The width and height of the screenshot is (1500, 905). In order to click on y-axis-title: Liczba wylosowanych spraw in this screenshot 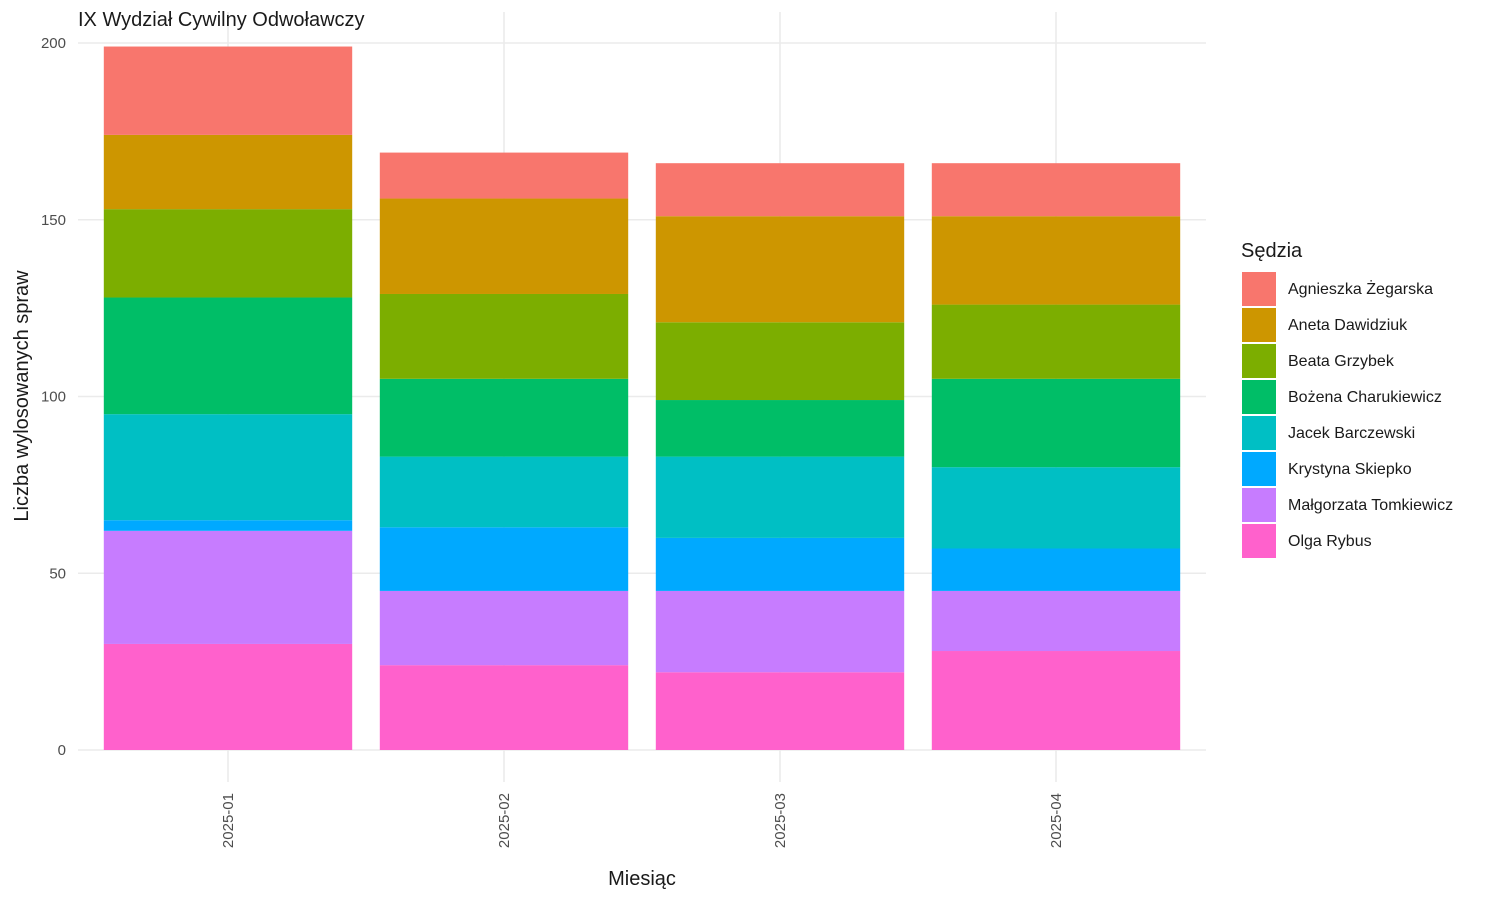, I will do `click(22, 396)`.